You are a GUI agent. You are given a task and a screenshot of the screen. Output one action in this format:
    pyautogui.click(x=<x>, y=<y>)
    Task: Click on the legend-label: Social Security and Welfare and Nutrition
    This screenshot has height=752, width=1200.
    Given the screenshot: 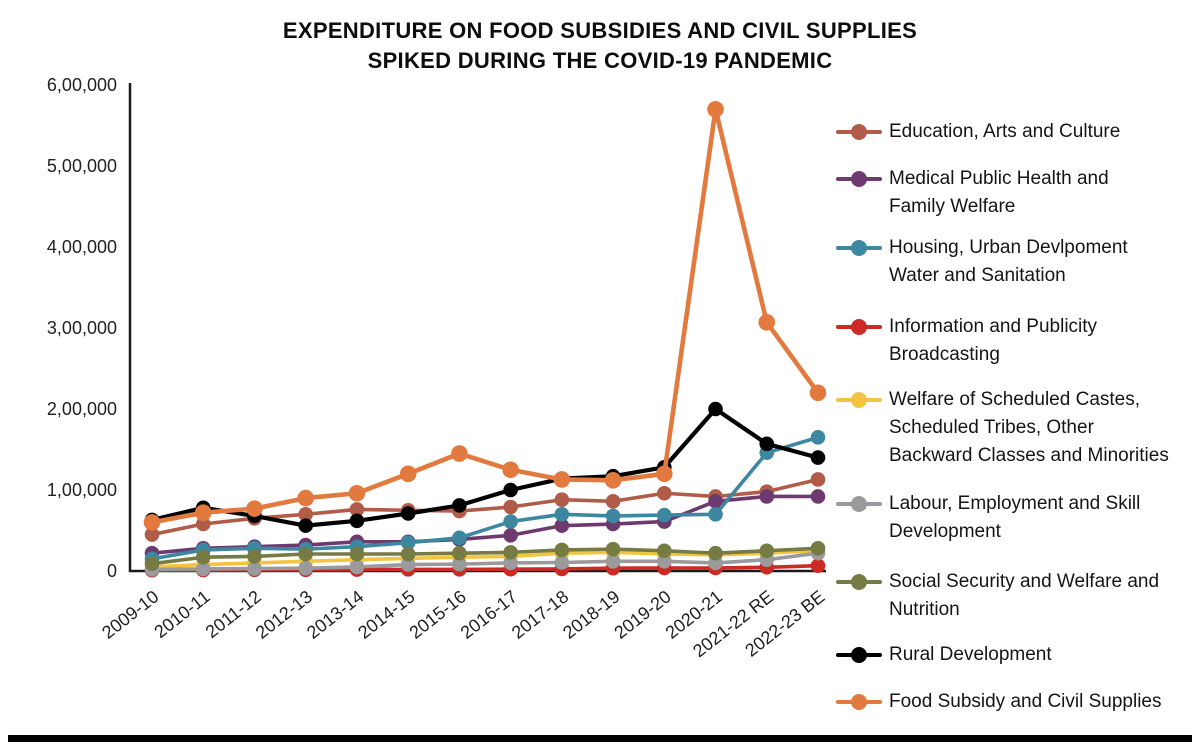 What is the action you would take?
    pyautogui.click(x=1024, y=595)
    